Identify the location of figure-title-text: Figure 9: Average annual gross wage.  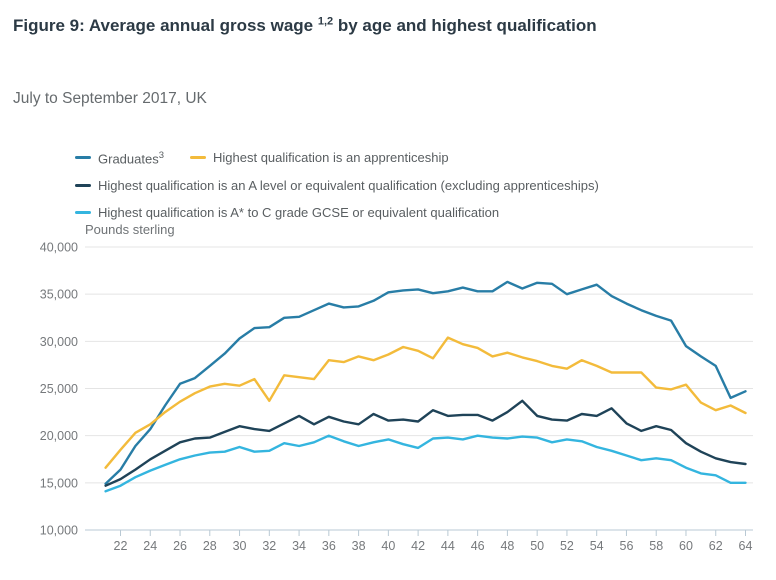
(165, 25).